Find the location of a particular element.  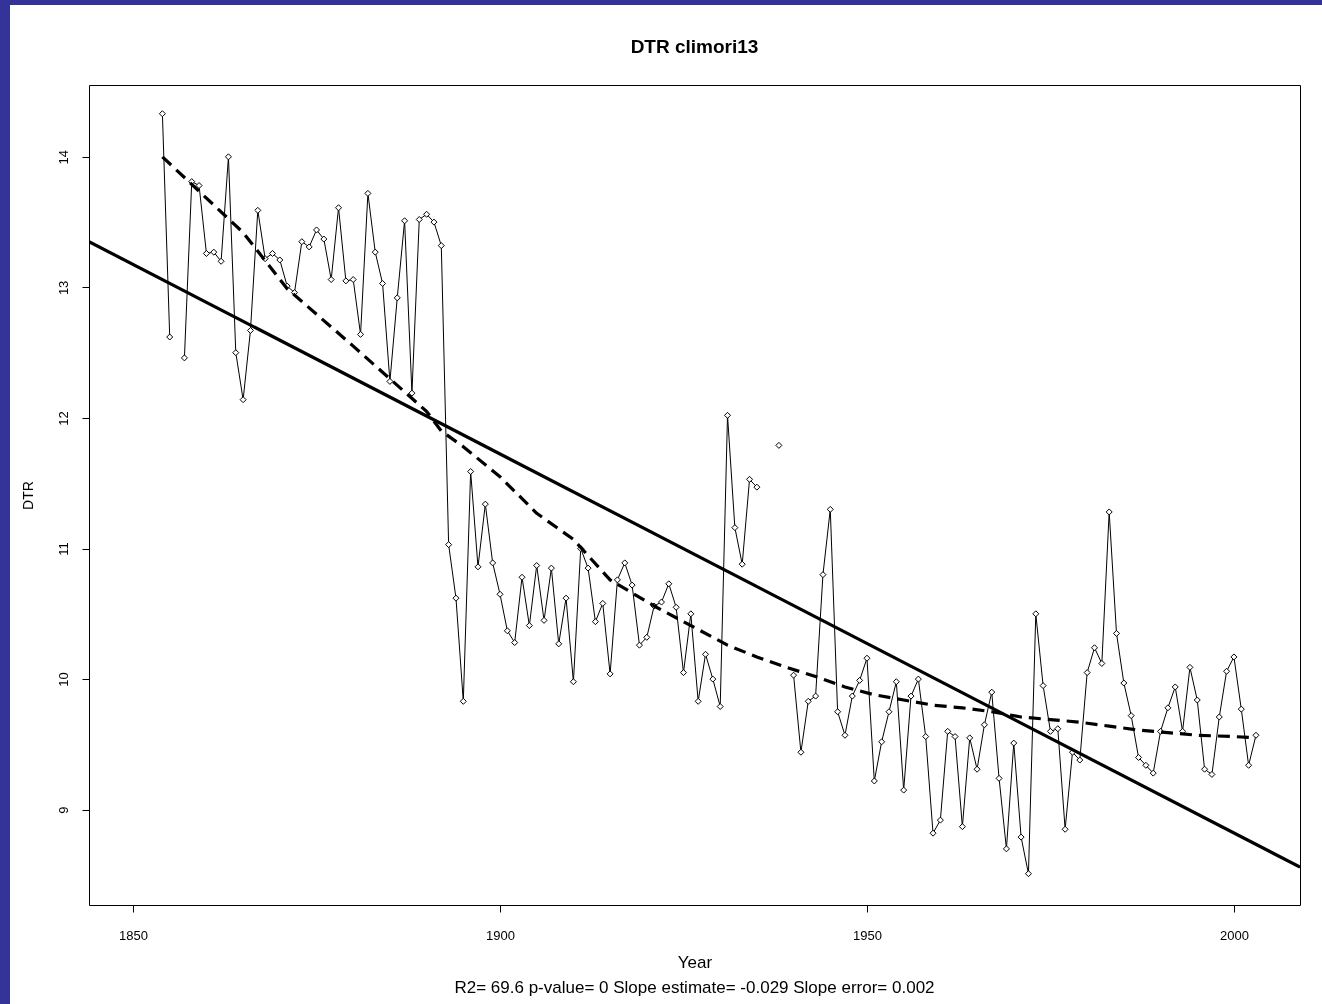

y-tick-label: 9 is located at coordinates (63, 810).